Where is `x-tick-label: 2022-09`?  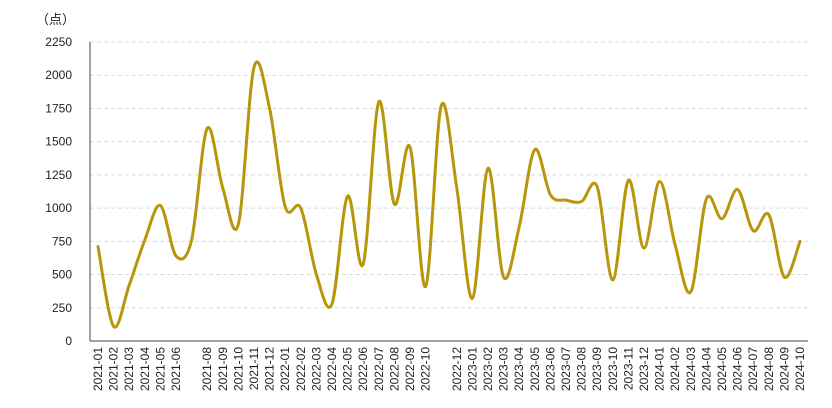
x-tick-label: 2022-09 is located at coordinates (410, 369).